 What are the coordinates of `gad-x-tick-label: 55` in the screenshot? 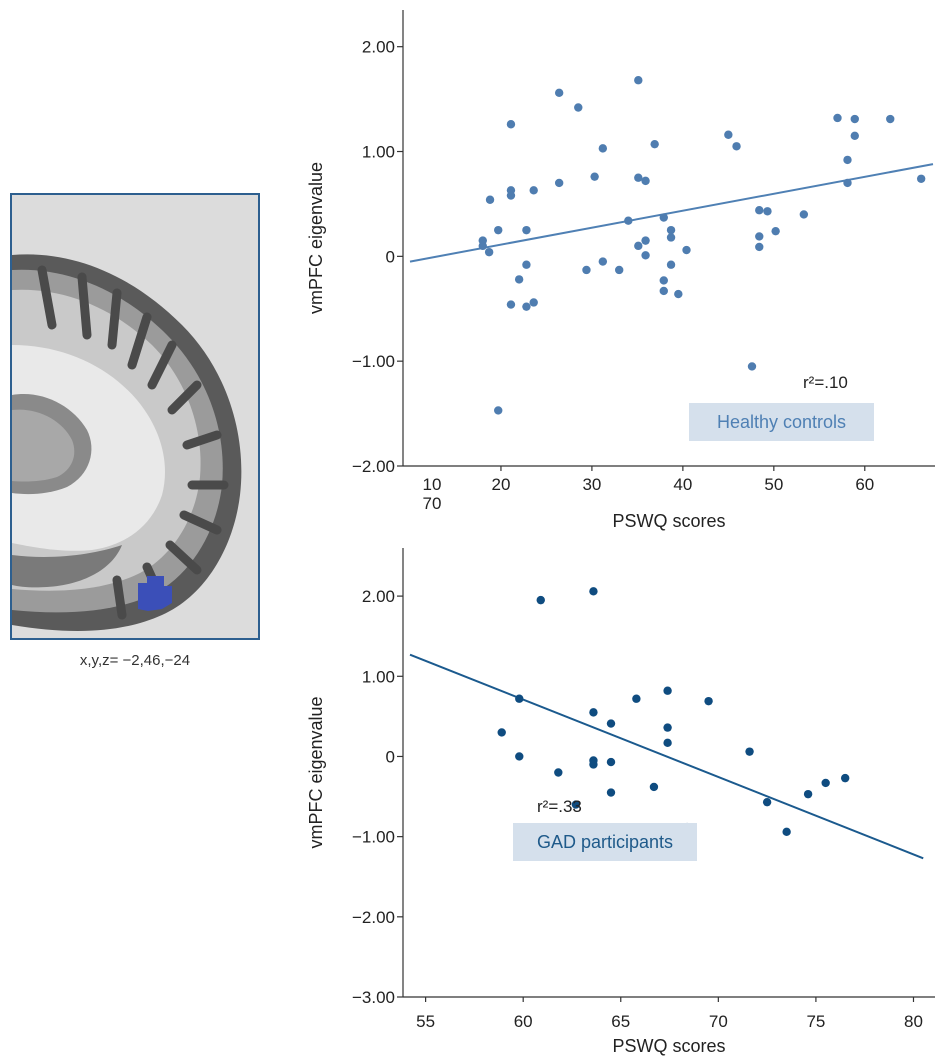 It's located at (425, 1021).